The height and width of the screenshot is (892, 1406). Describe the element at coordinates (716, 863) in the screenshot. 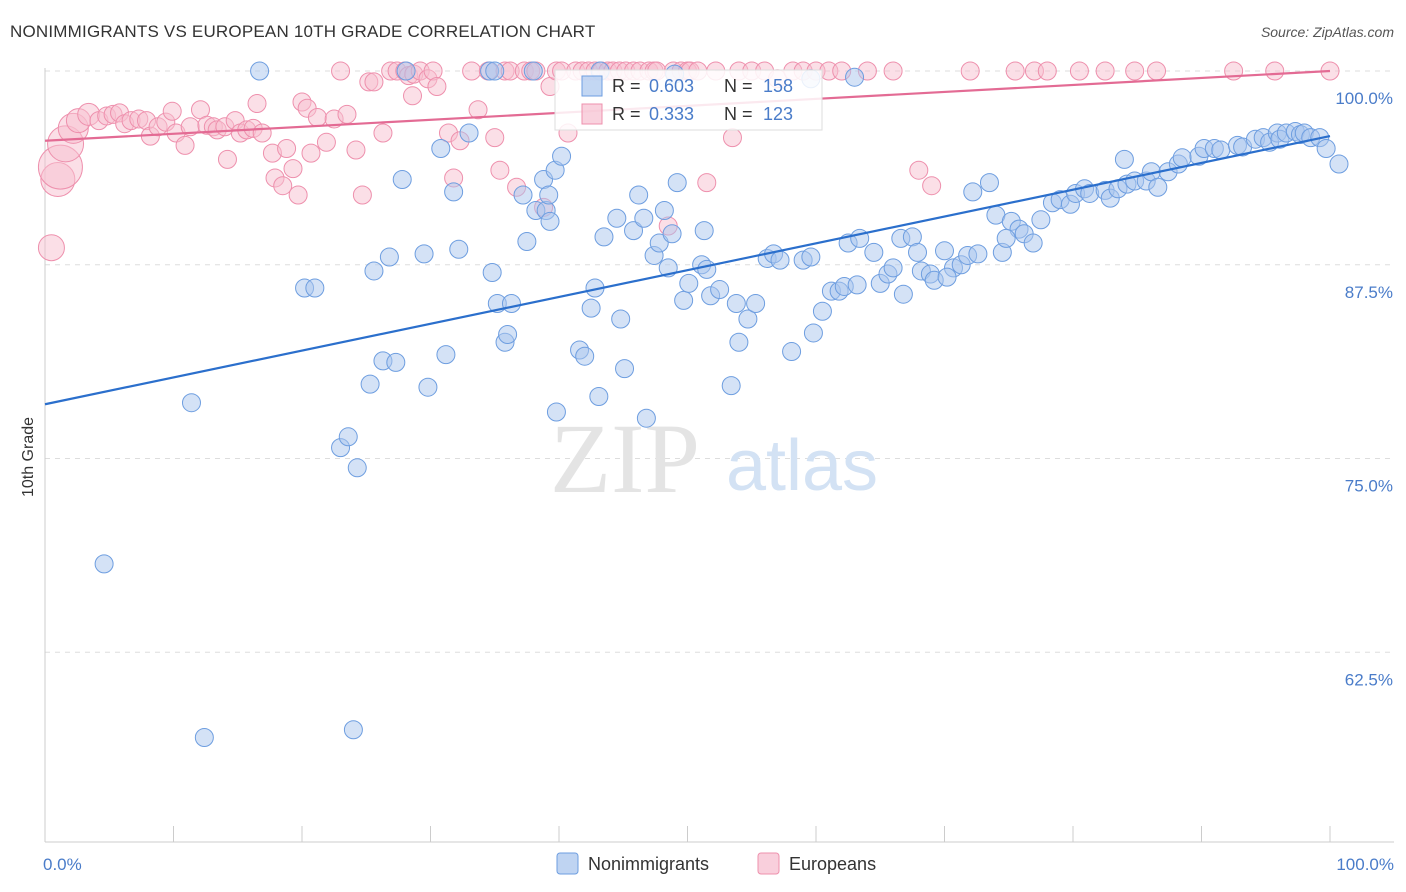

I see `bottom-legend: Nonimmigrants Europeans` at that location.